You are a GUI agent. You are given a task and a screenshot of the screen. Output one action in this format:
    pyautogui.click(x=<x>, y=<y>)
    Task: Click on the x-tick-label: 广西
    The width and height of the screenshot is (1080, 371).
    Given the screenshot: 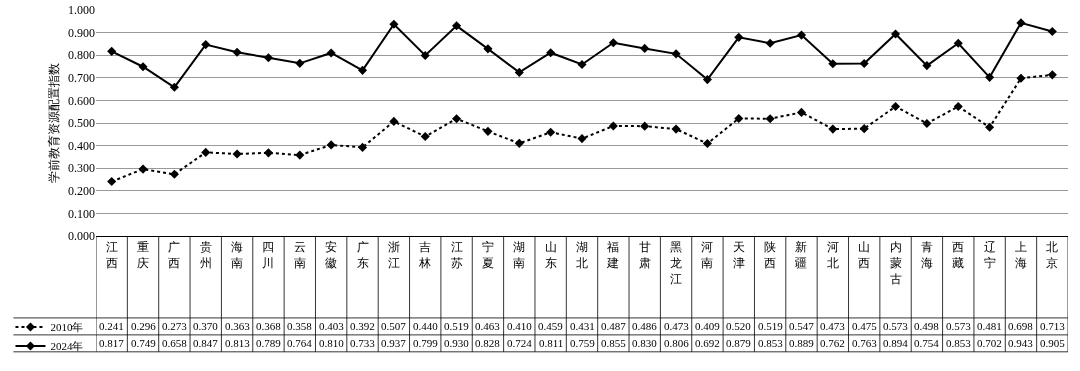 What is the action you would take?
    pyautogui.click(x=174, y=255)
    